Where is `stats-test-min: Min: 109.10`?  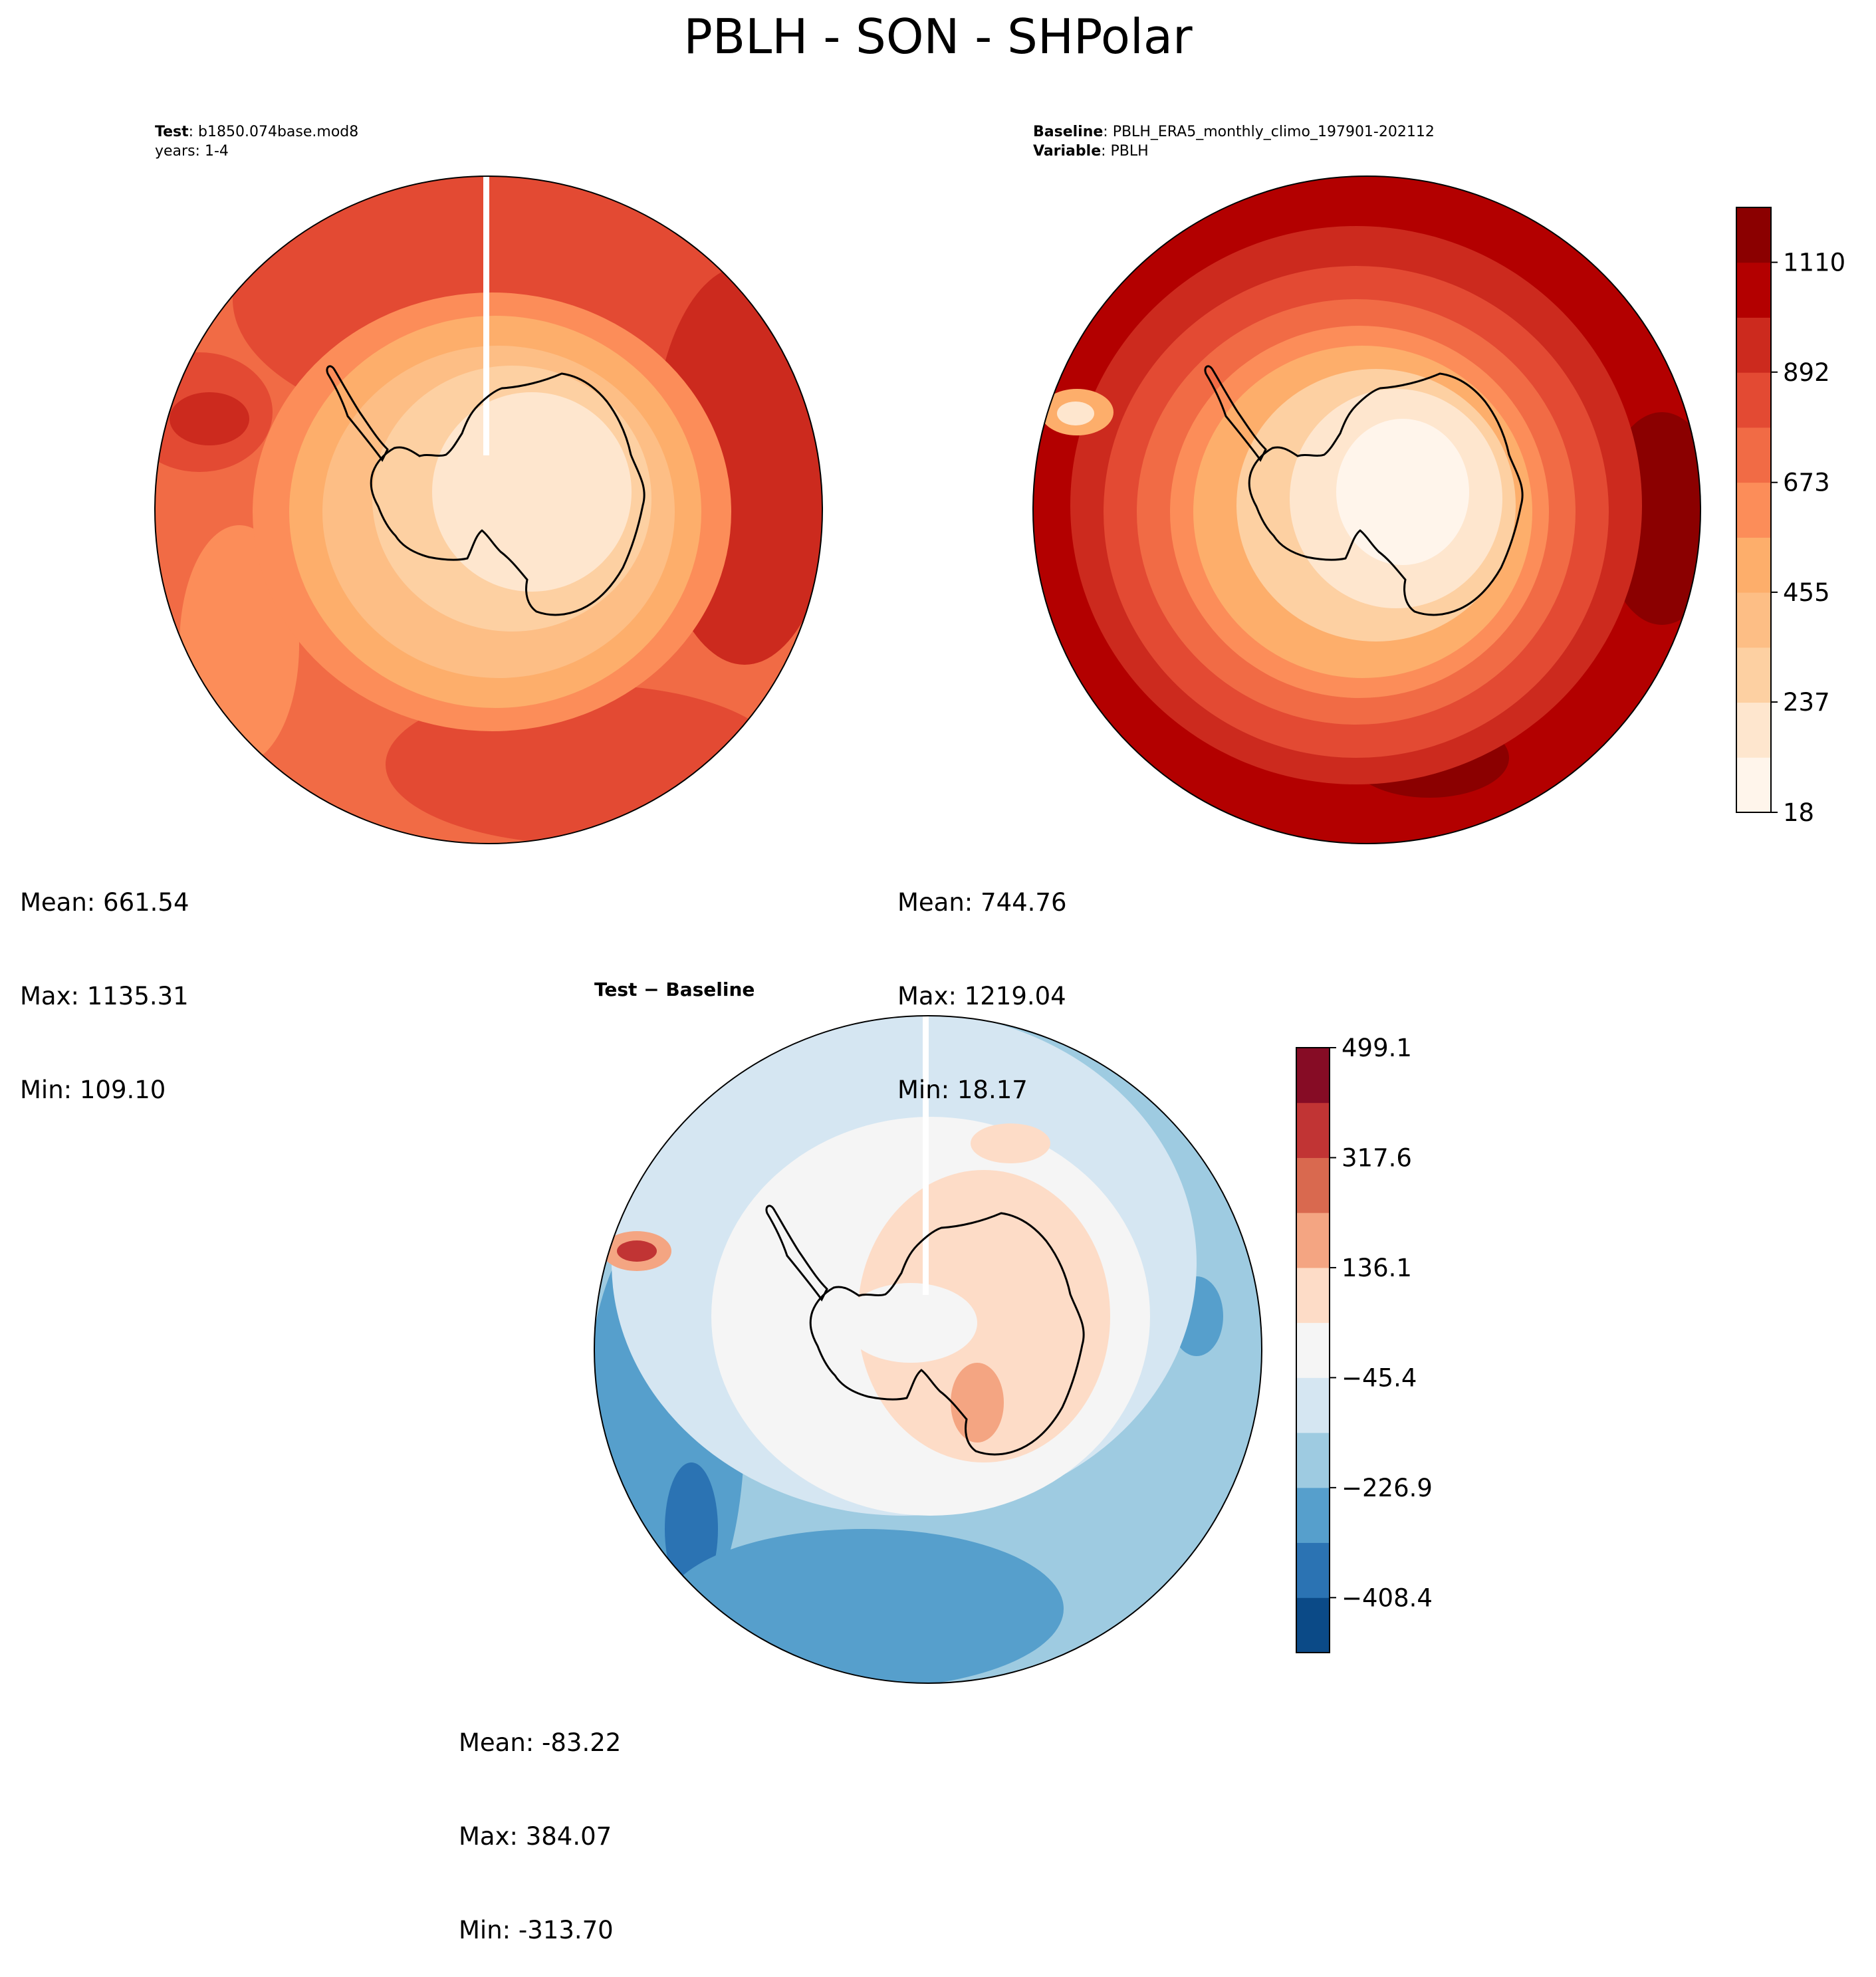
stats-test-min: Min: 109.10 is located at coordinates (93, 1090).